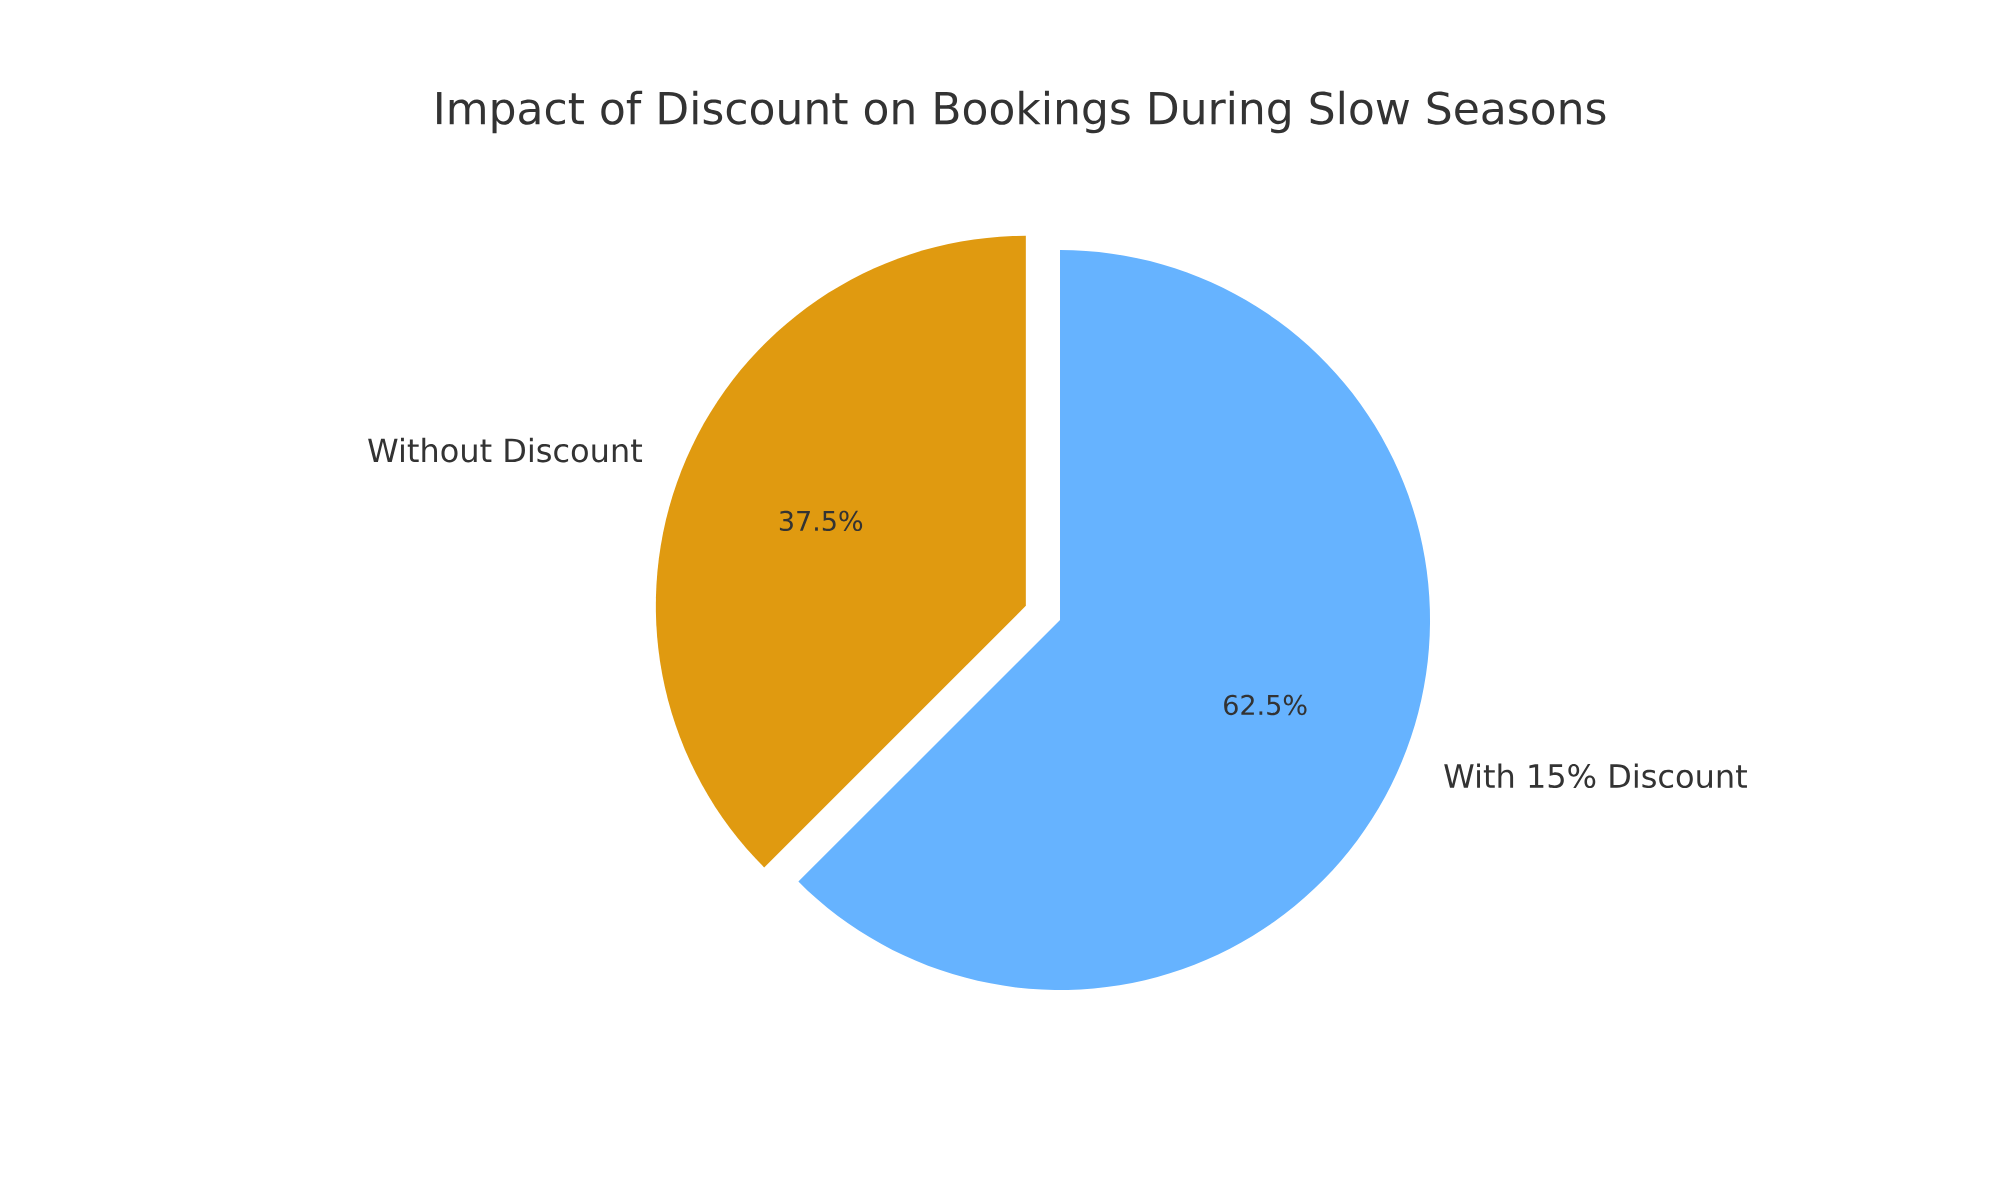 This screenshot has width=2000, height=1200. What do you see at coordinates (1595, 776) in the screenshot?
I see `slice-label: With 15% Discount` at bounding box center [1595, 776].